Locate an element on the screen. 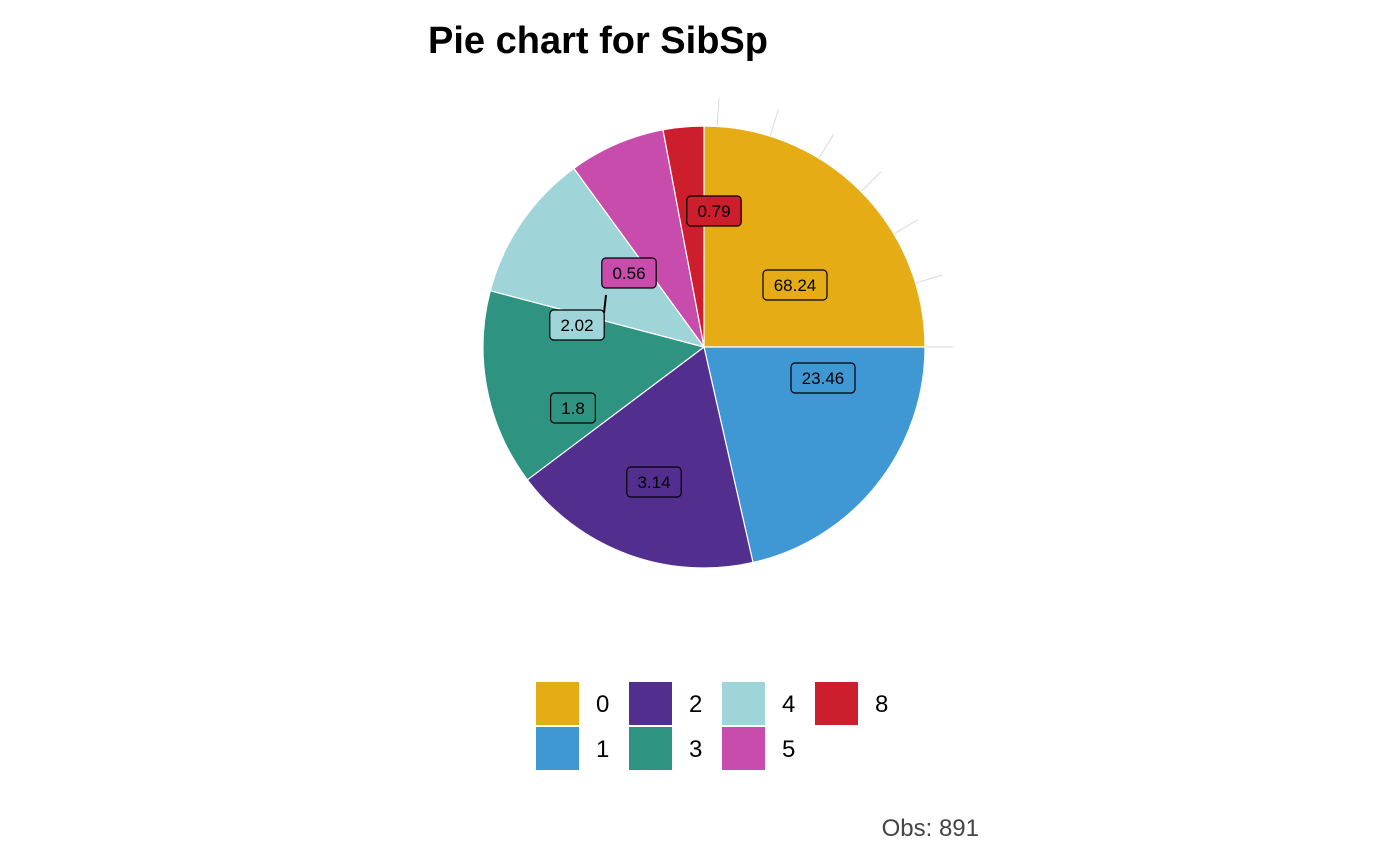 Image resolution: width=1400 pixels, height=866 pixels. slice-label-3: 1.8 is located at coordinates (572, 408).